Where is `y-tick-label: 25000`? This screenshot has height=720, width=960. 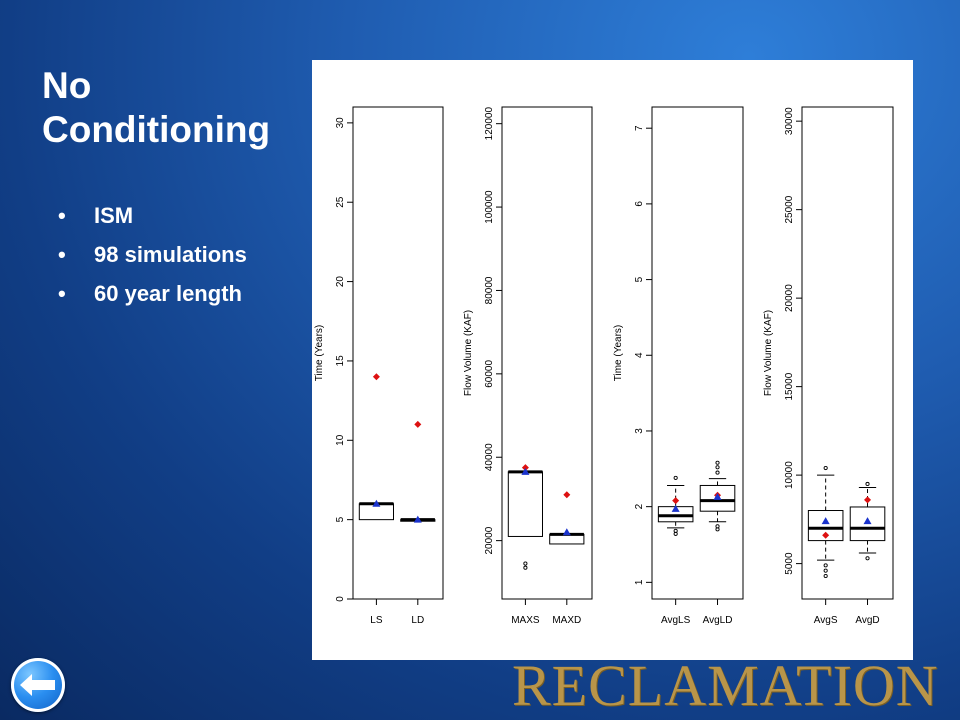
y-tick-label: 25000 is located at coordinates (789, 209).